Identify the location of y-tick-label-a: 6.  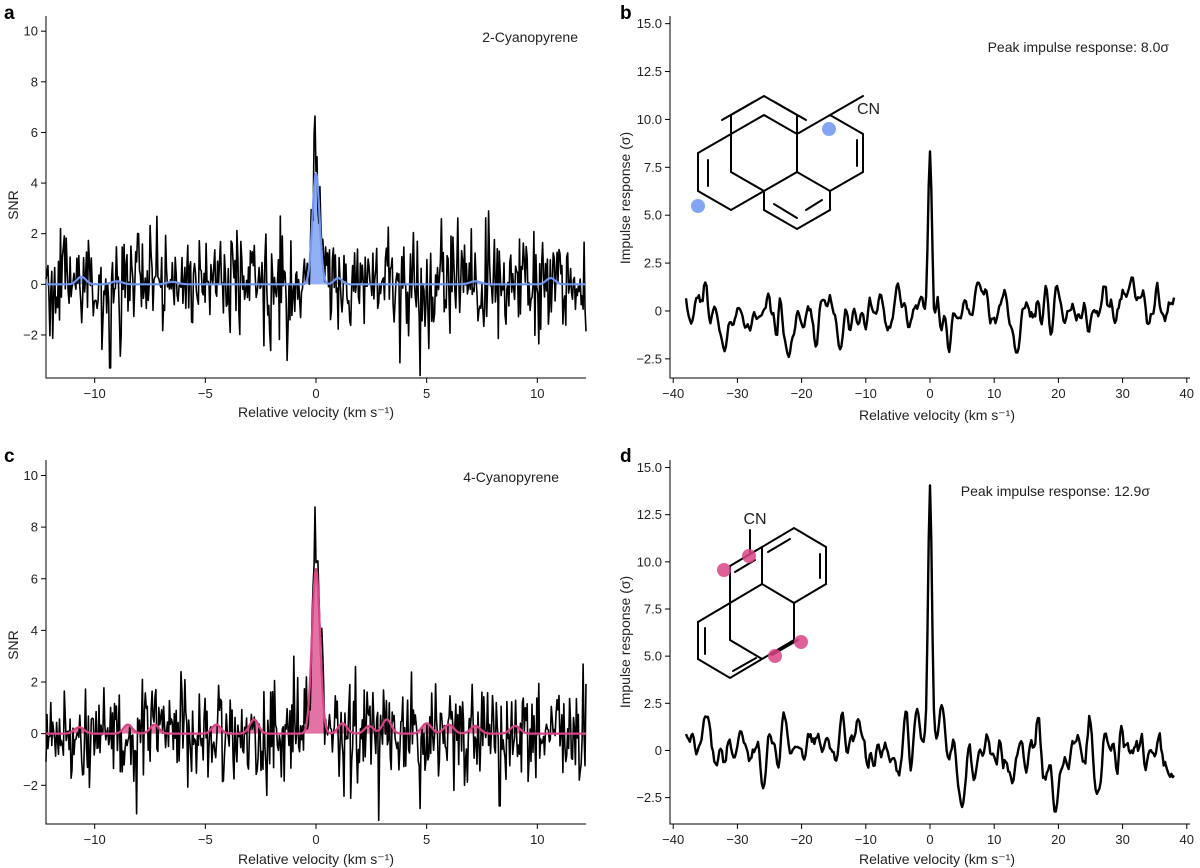
(34, 132).